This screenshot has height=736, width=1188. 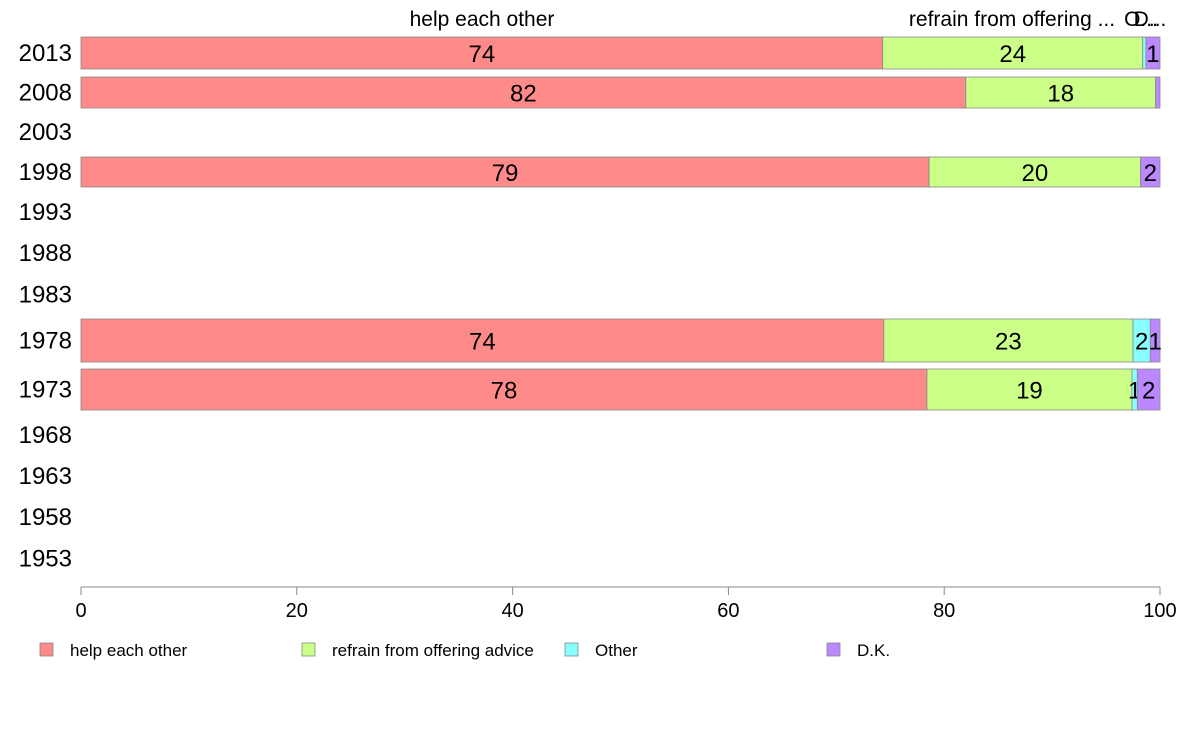 What do you see at coordinates (45, 253) in the screenshot?
I see `year-label: 1988` at bounding box center [45, 253].